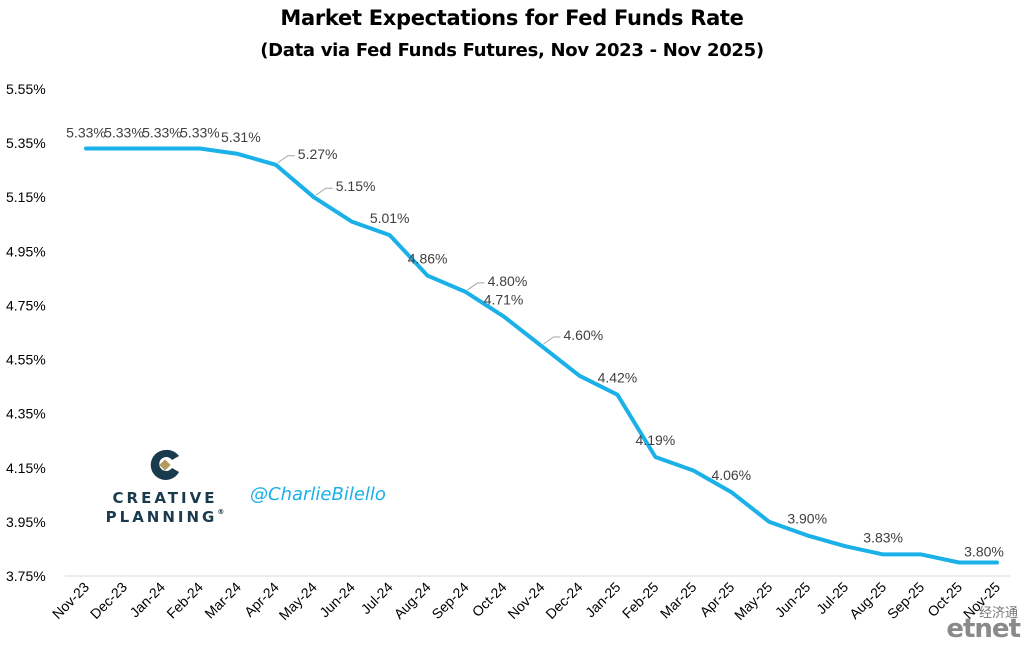  Describe the element at coordinates (512, 18) in the screenshot. I see `chart-title: Market Expectations for Fed Funds Rate` at that location.